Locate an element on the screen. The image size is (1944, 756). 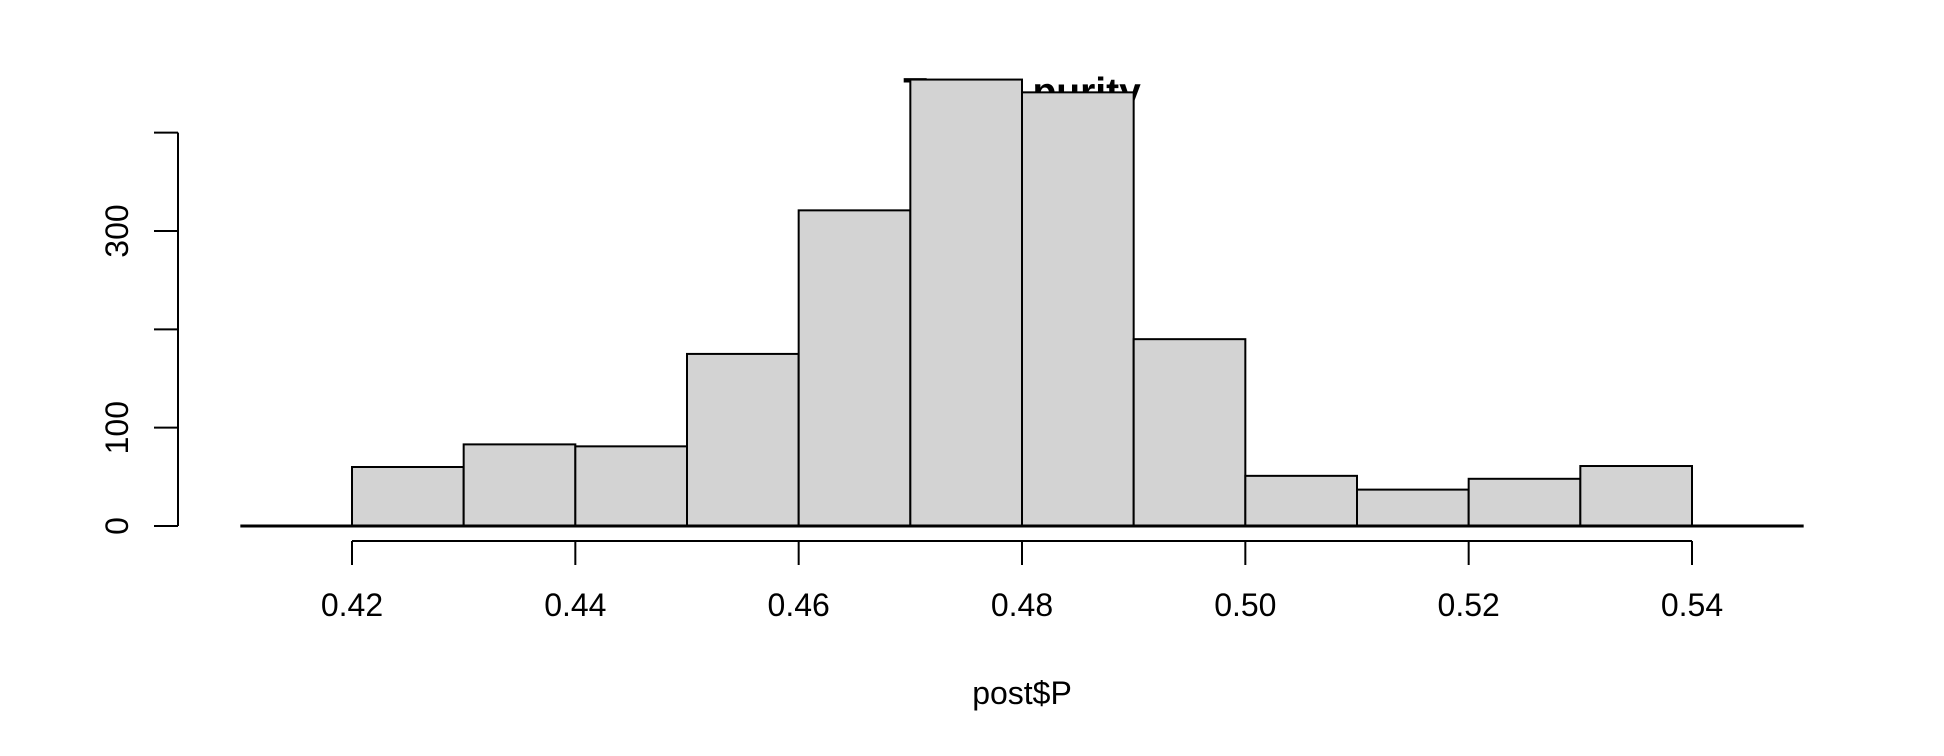
x-axis: 0.42 0.44 0.46 0.48 0.50 0.52 0.54 is located at coordinates (1022, 581).